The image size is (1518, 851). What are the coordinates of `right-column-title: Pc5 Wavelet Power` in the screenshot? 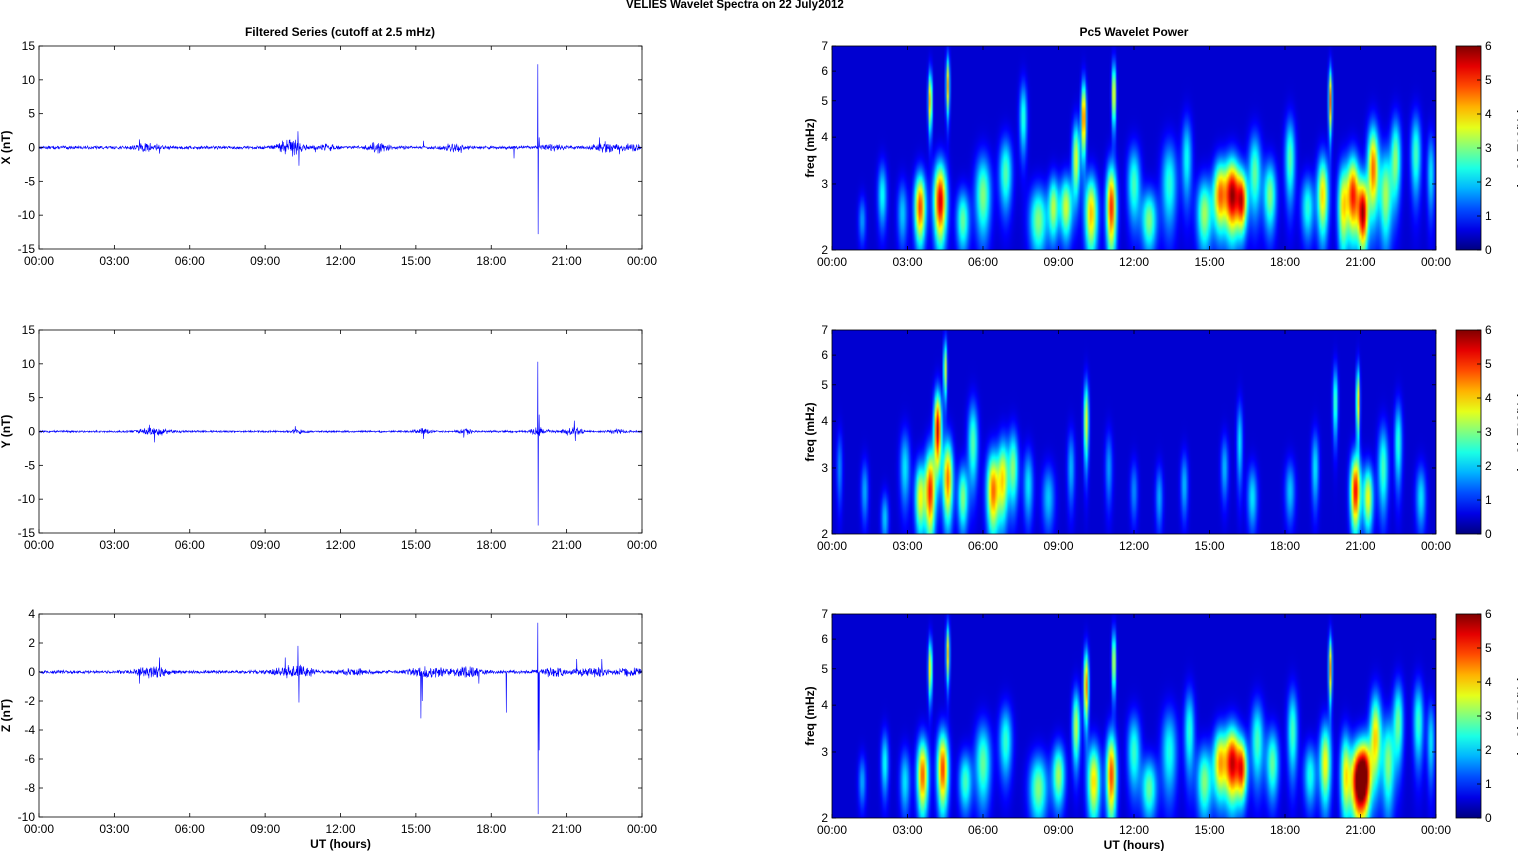 It's located at (1134, 32).